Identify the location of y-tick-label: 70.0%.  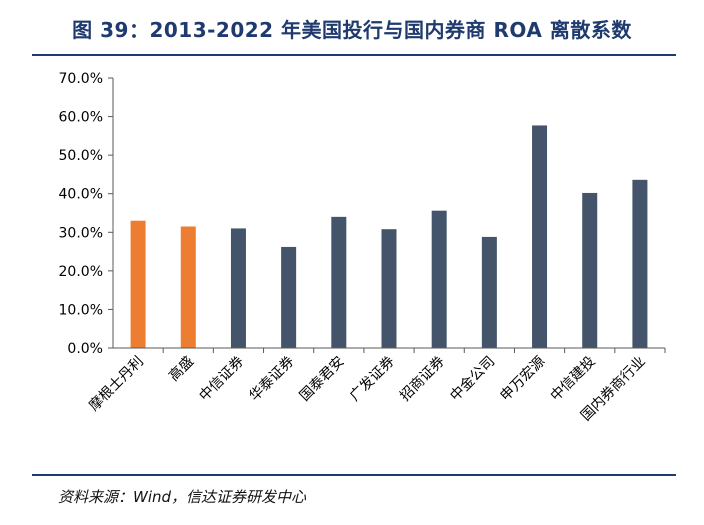
(81, 79).